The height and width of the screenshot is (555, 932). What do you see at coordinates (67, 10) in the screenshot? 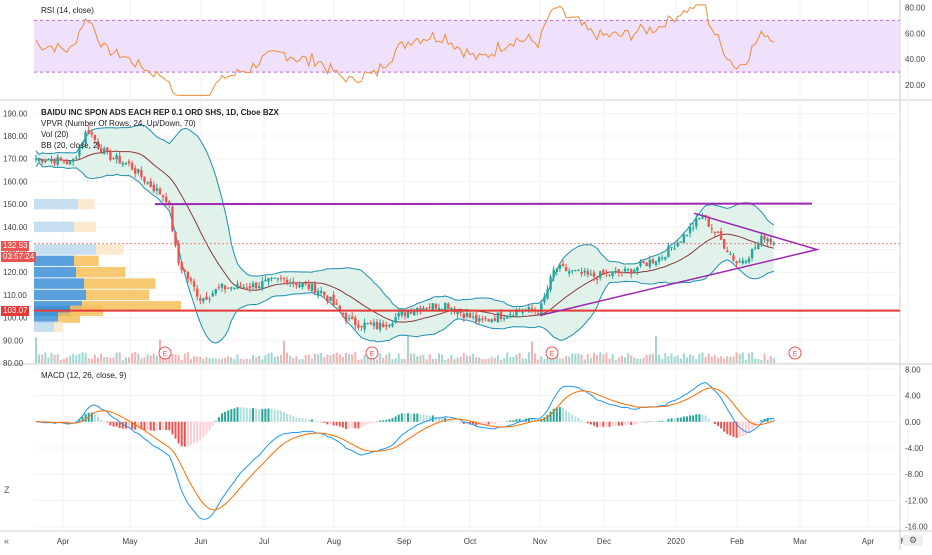
I see `rsi-legend: RSI (14, close)` at bounding box center [67, 10].